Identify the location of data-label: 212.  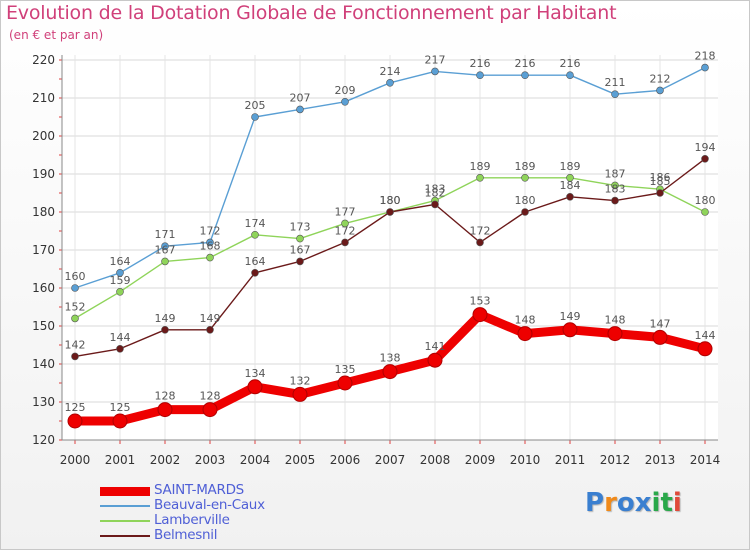
(660, 78).